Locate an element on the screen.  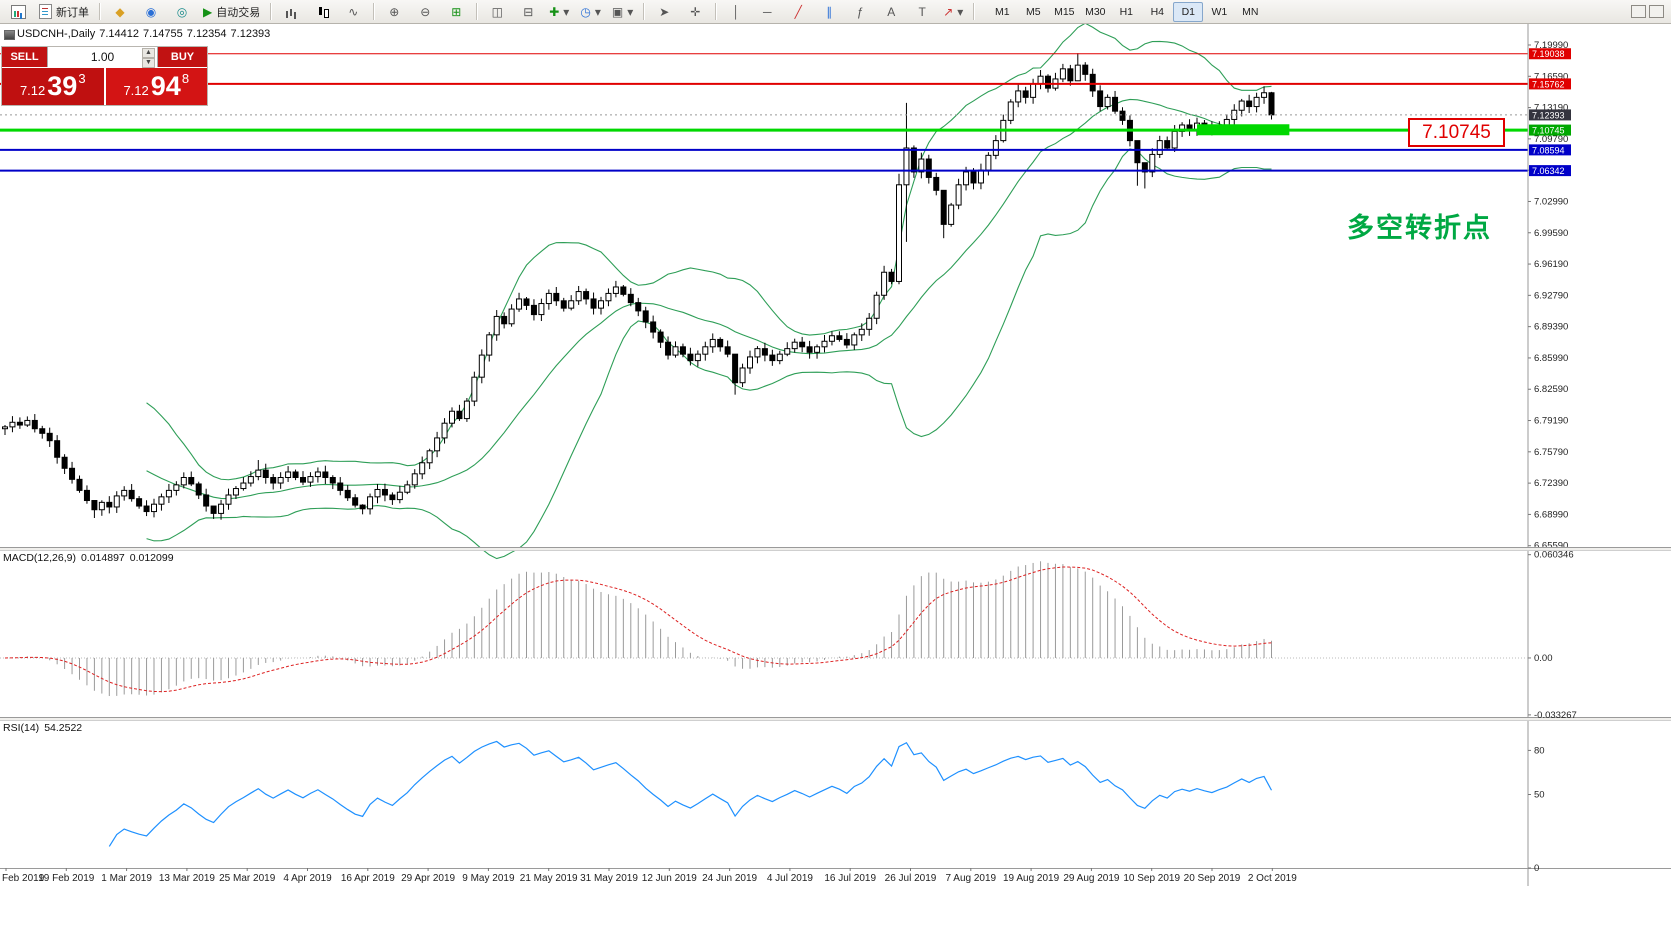
svg-text: 7.16590 is located at coordinates (1551, 76).